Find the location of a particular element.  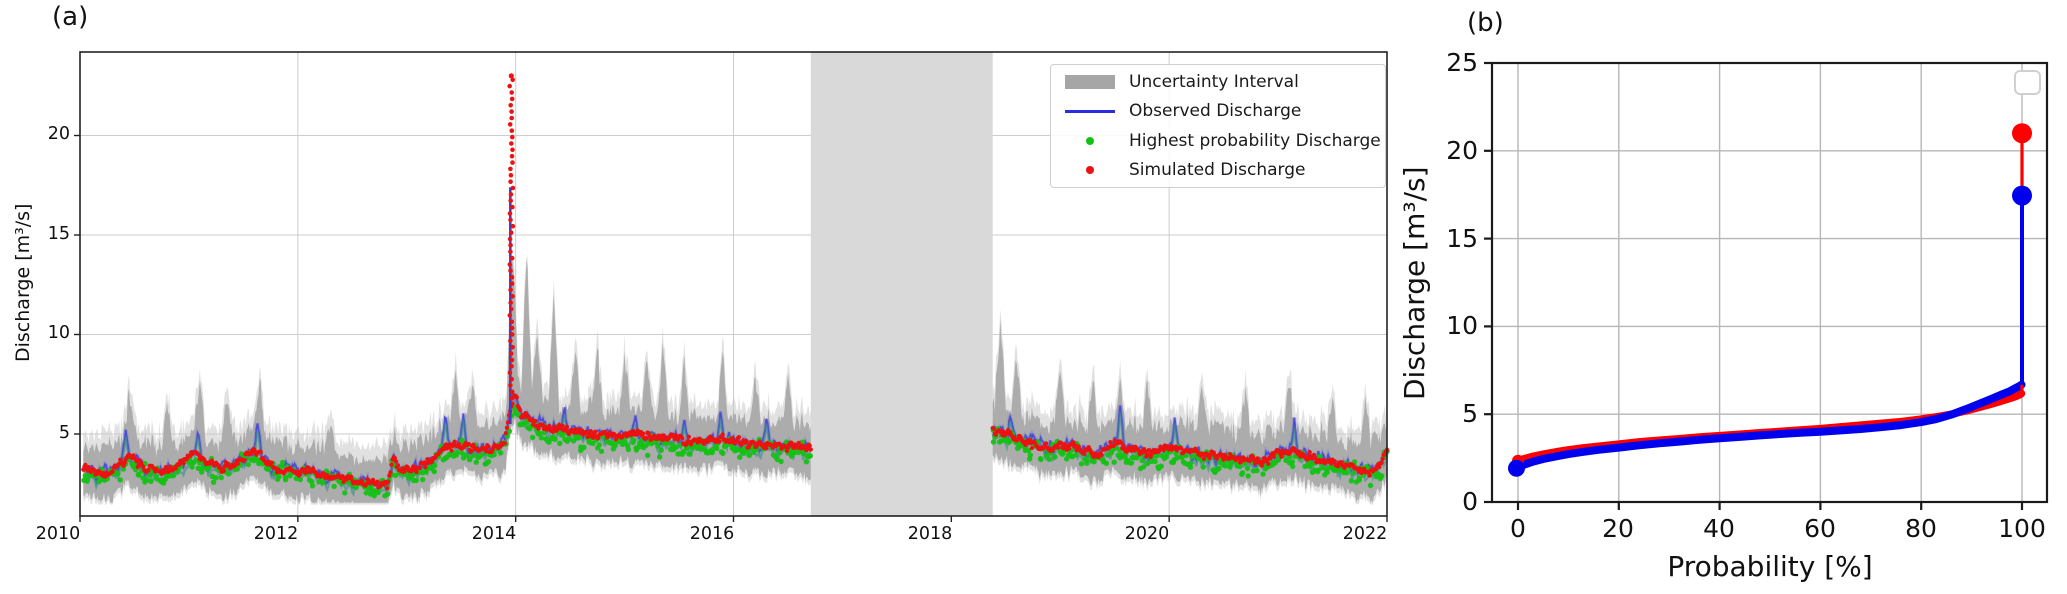

a-ytick-10: 10 is located at coordinates (58, 333).